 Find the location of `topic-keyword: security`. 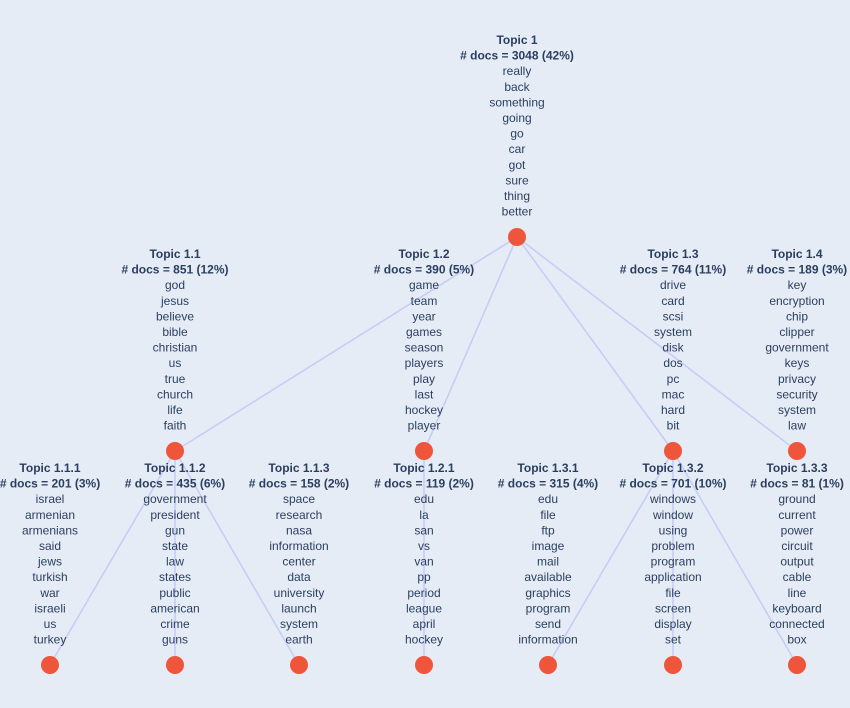

topic-keyword: security is located at coordinates (796, 394).